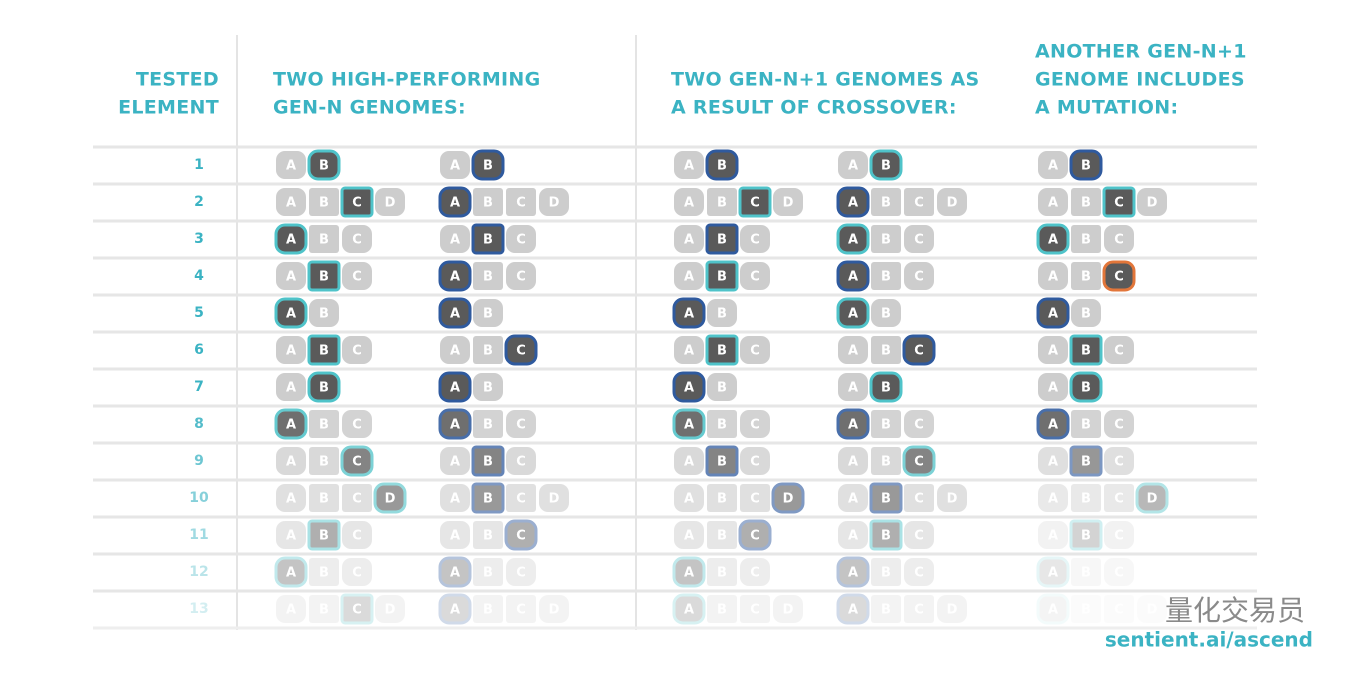 The image size is (1350, 675). Describe the element at coordinates (199, 387) in the screenshot. I see `row-number: 7` at that location.